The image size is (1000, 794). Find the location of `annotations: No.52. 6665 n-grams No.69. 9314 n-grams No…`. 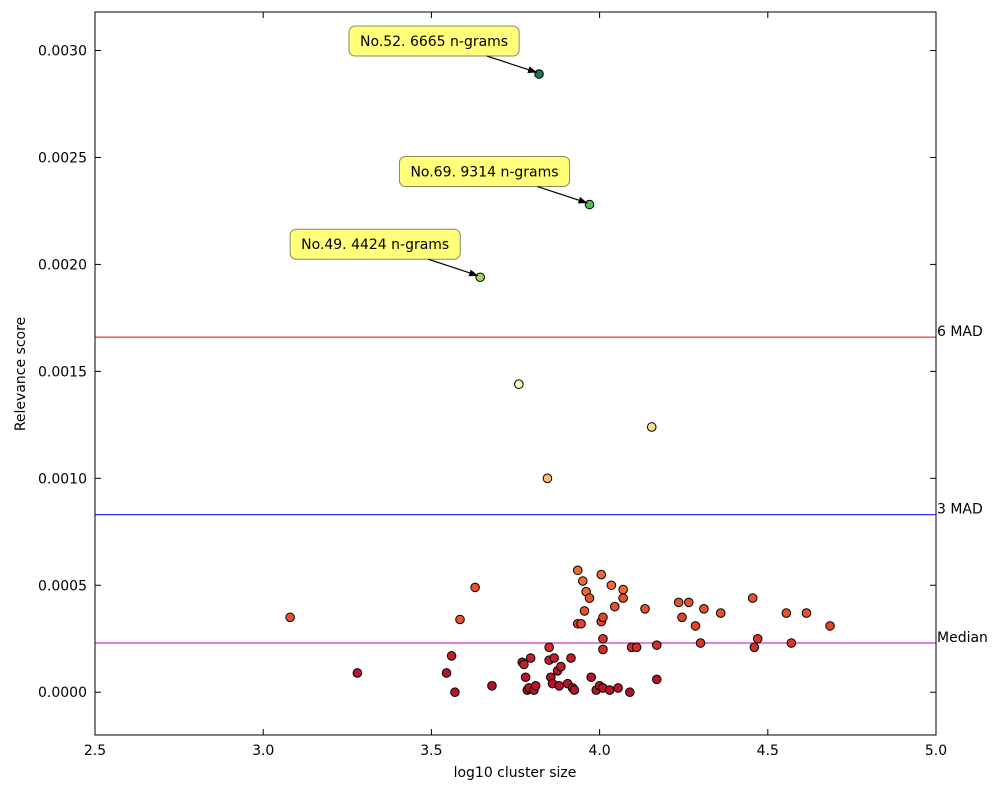

annotations: No.52. 6665 n-grams No.69. 9314 n-grams No… is located at coordinates (438, 151).